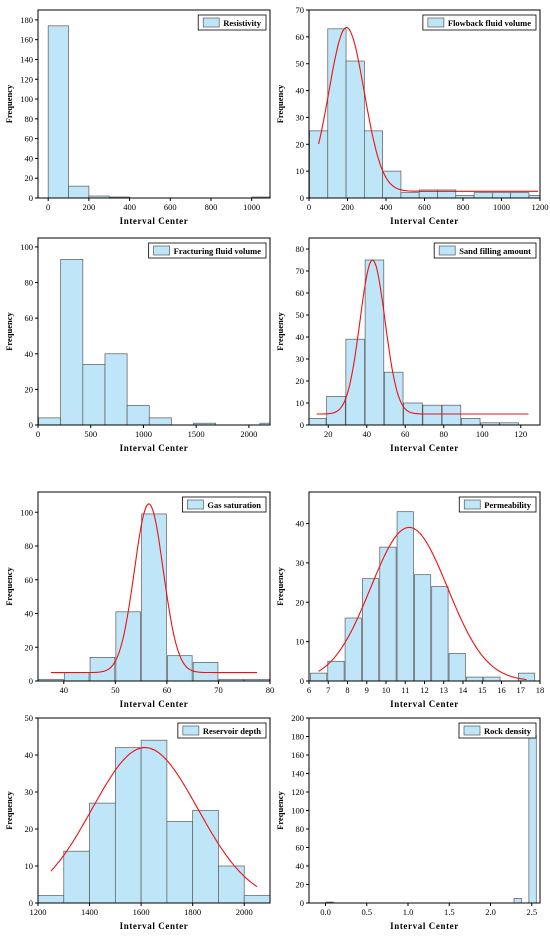  What do you see at coordinates (366, 912) in the screenshot?
I see `x-tick-label: 0.5` at bounding box center [366, 912].